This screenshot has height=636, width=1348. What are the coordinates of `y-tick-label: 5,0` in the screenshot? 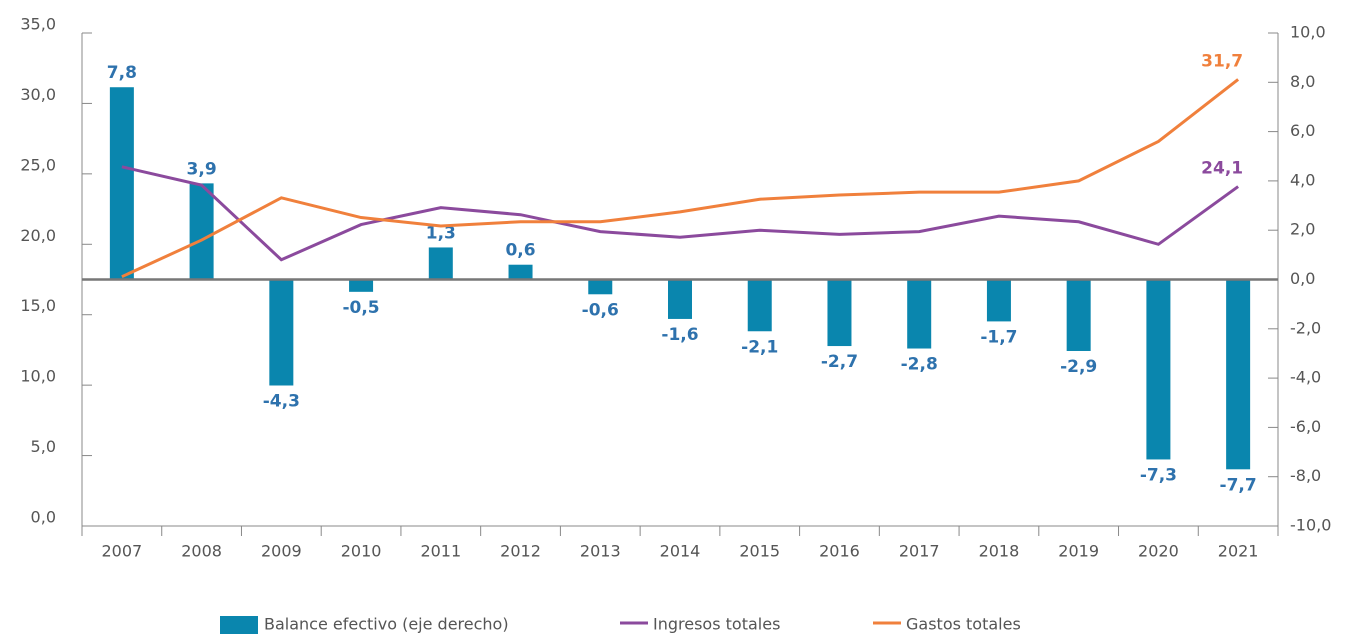 It's located at (43, 446).